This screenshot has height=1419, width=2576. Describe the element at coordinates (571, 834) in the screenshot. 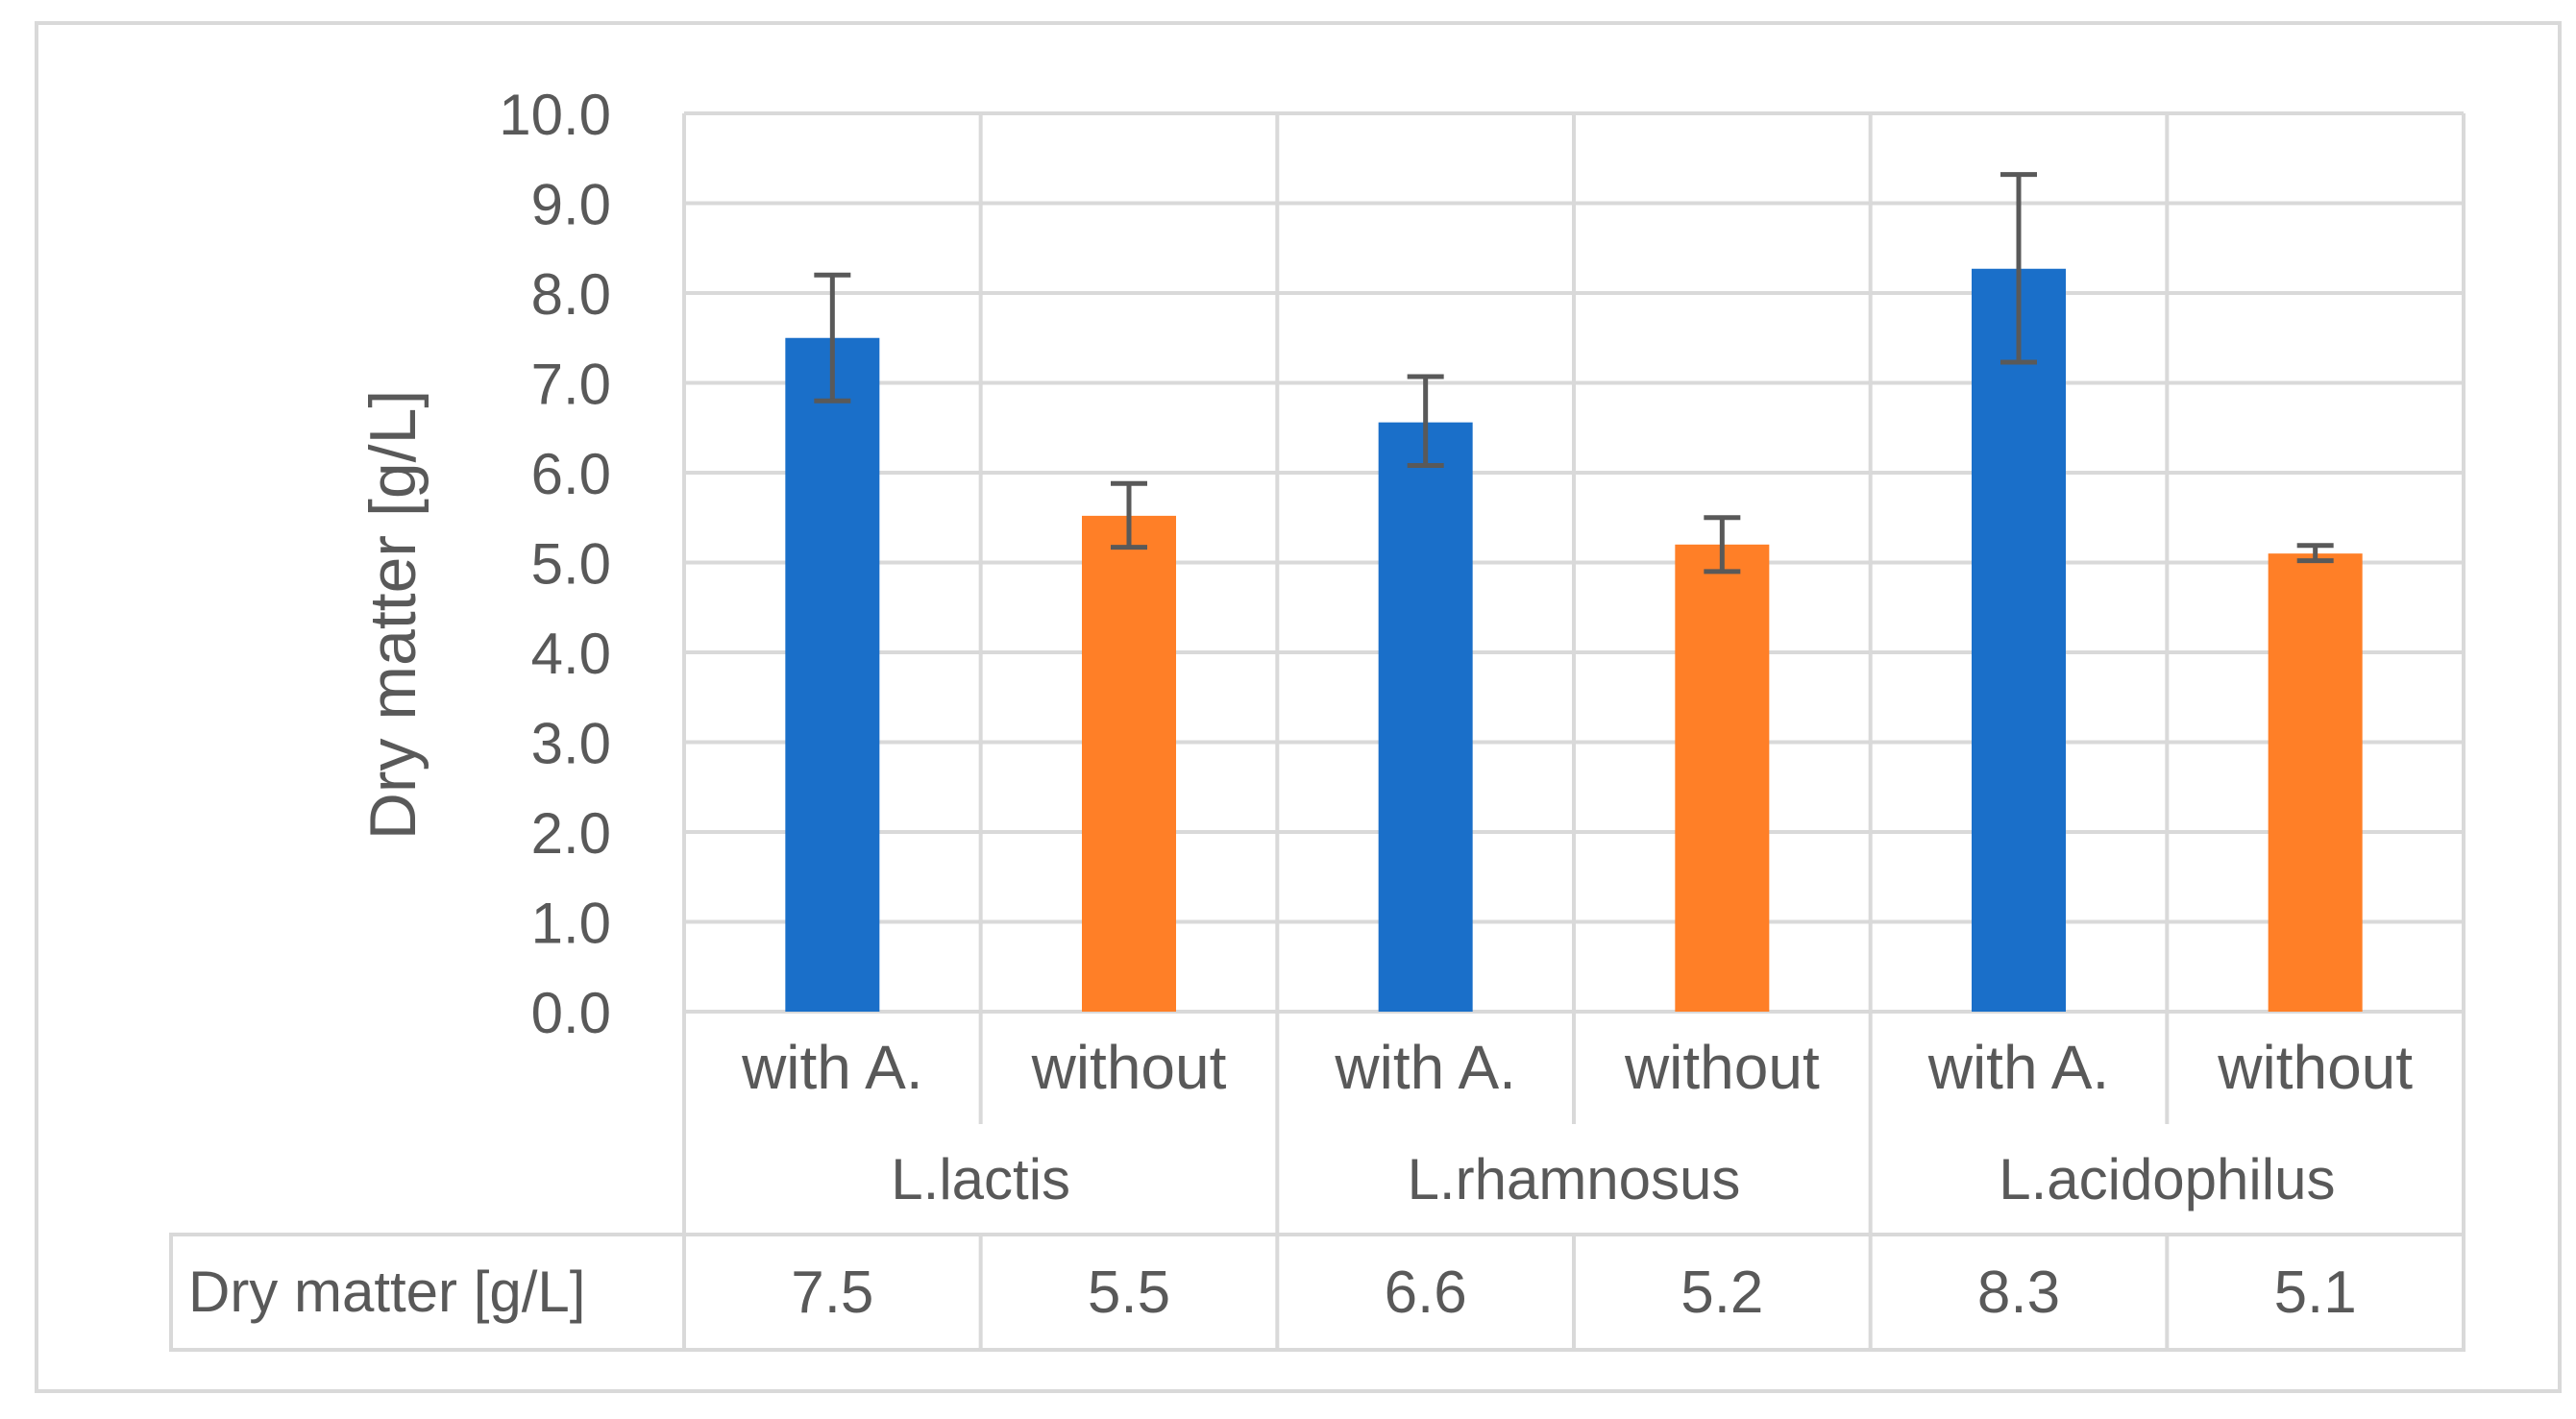

I see `y-tick-label: 2.0` at that location.